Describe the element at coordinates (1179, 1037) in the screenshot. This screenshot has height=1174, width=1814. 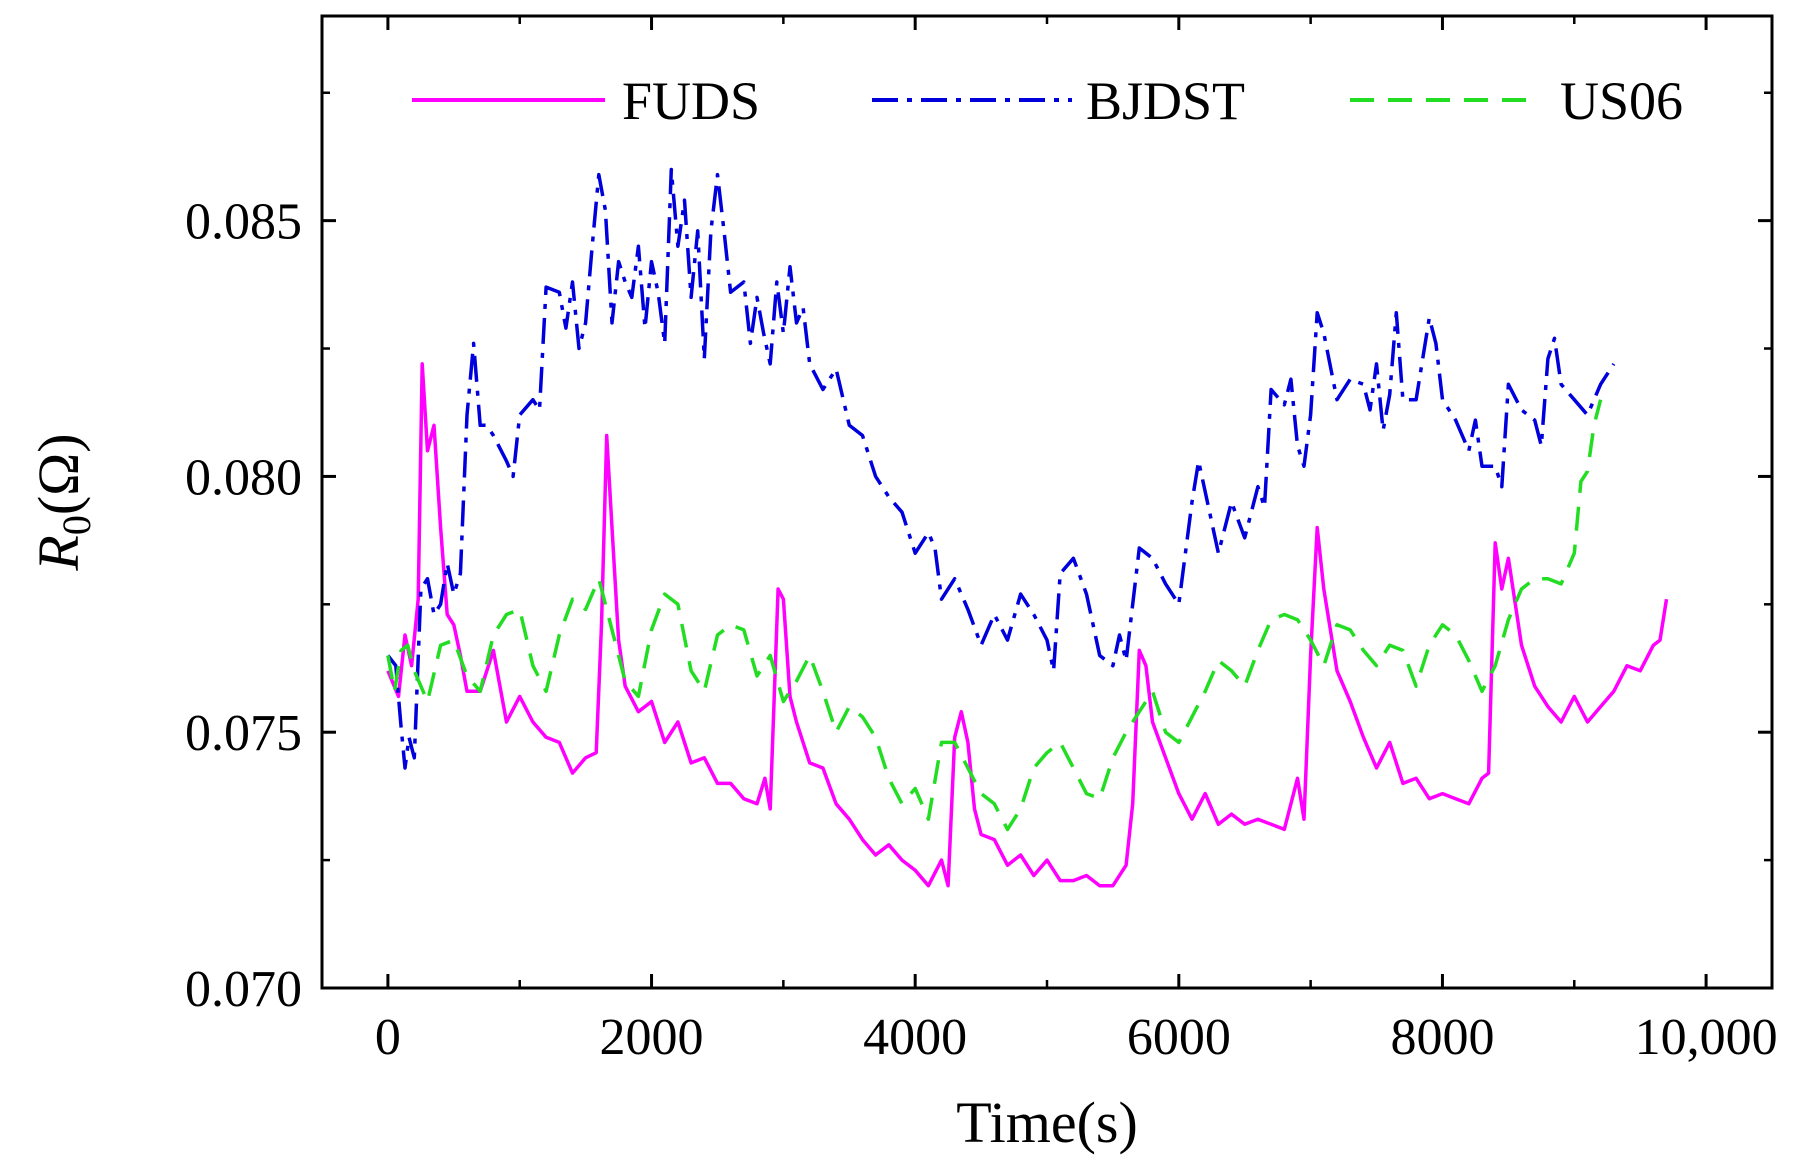
I see `x-tick-label: 6000` at that location.